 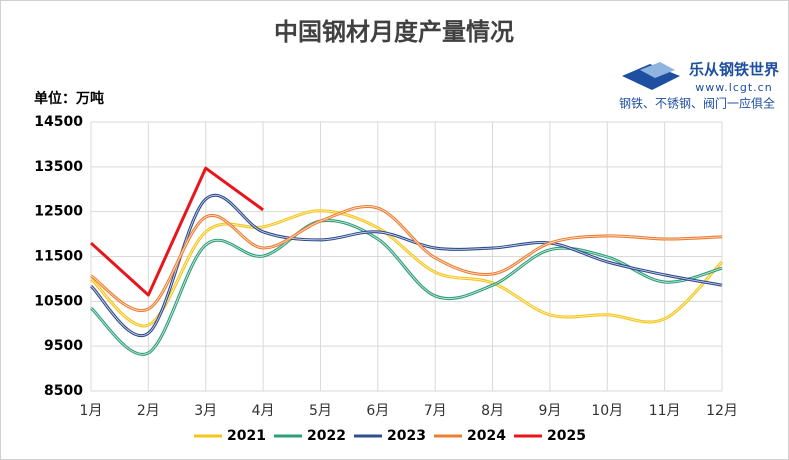 What do you see at coordinates (657, 70) in the screenshot?
I see `logo-icon` at bounding box center [657, 70].